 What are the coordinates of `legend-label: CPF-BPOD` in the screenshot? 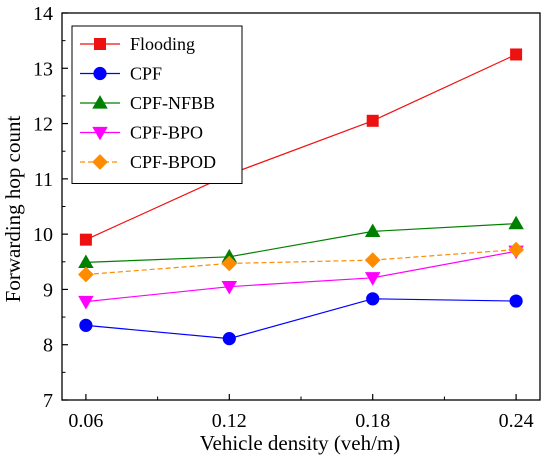 It's located at (173, 162).